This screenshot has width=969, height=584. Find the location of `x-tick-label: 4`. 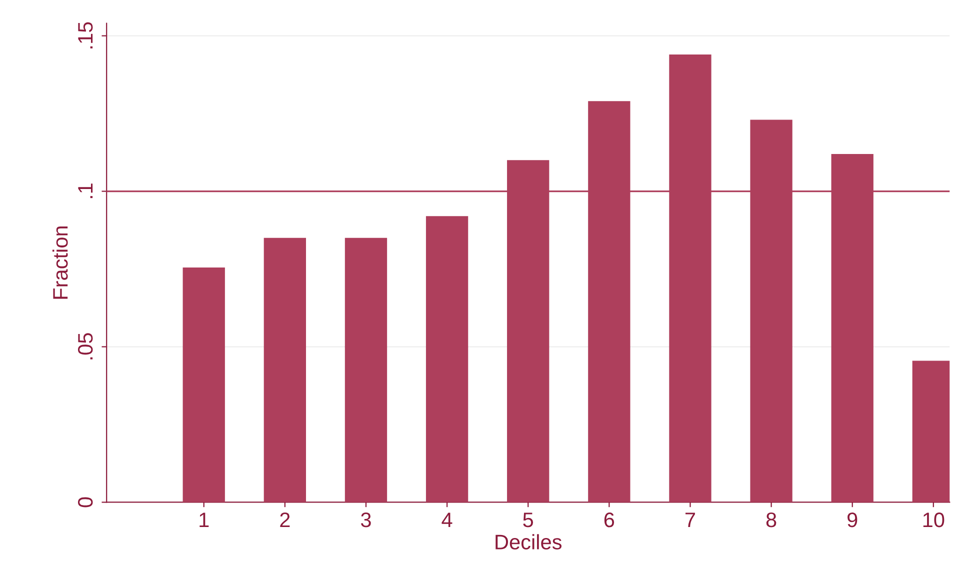

x-tick-label: 4 is located at coordinates (447, 520).